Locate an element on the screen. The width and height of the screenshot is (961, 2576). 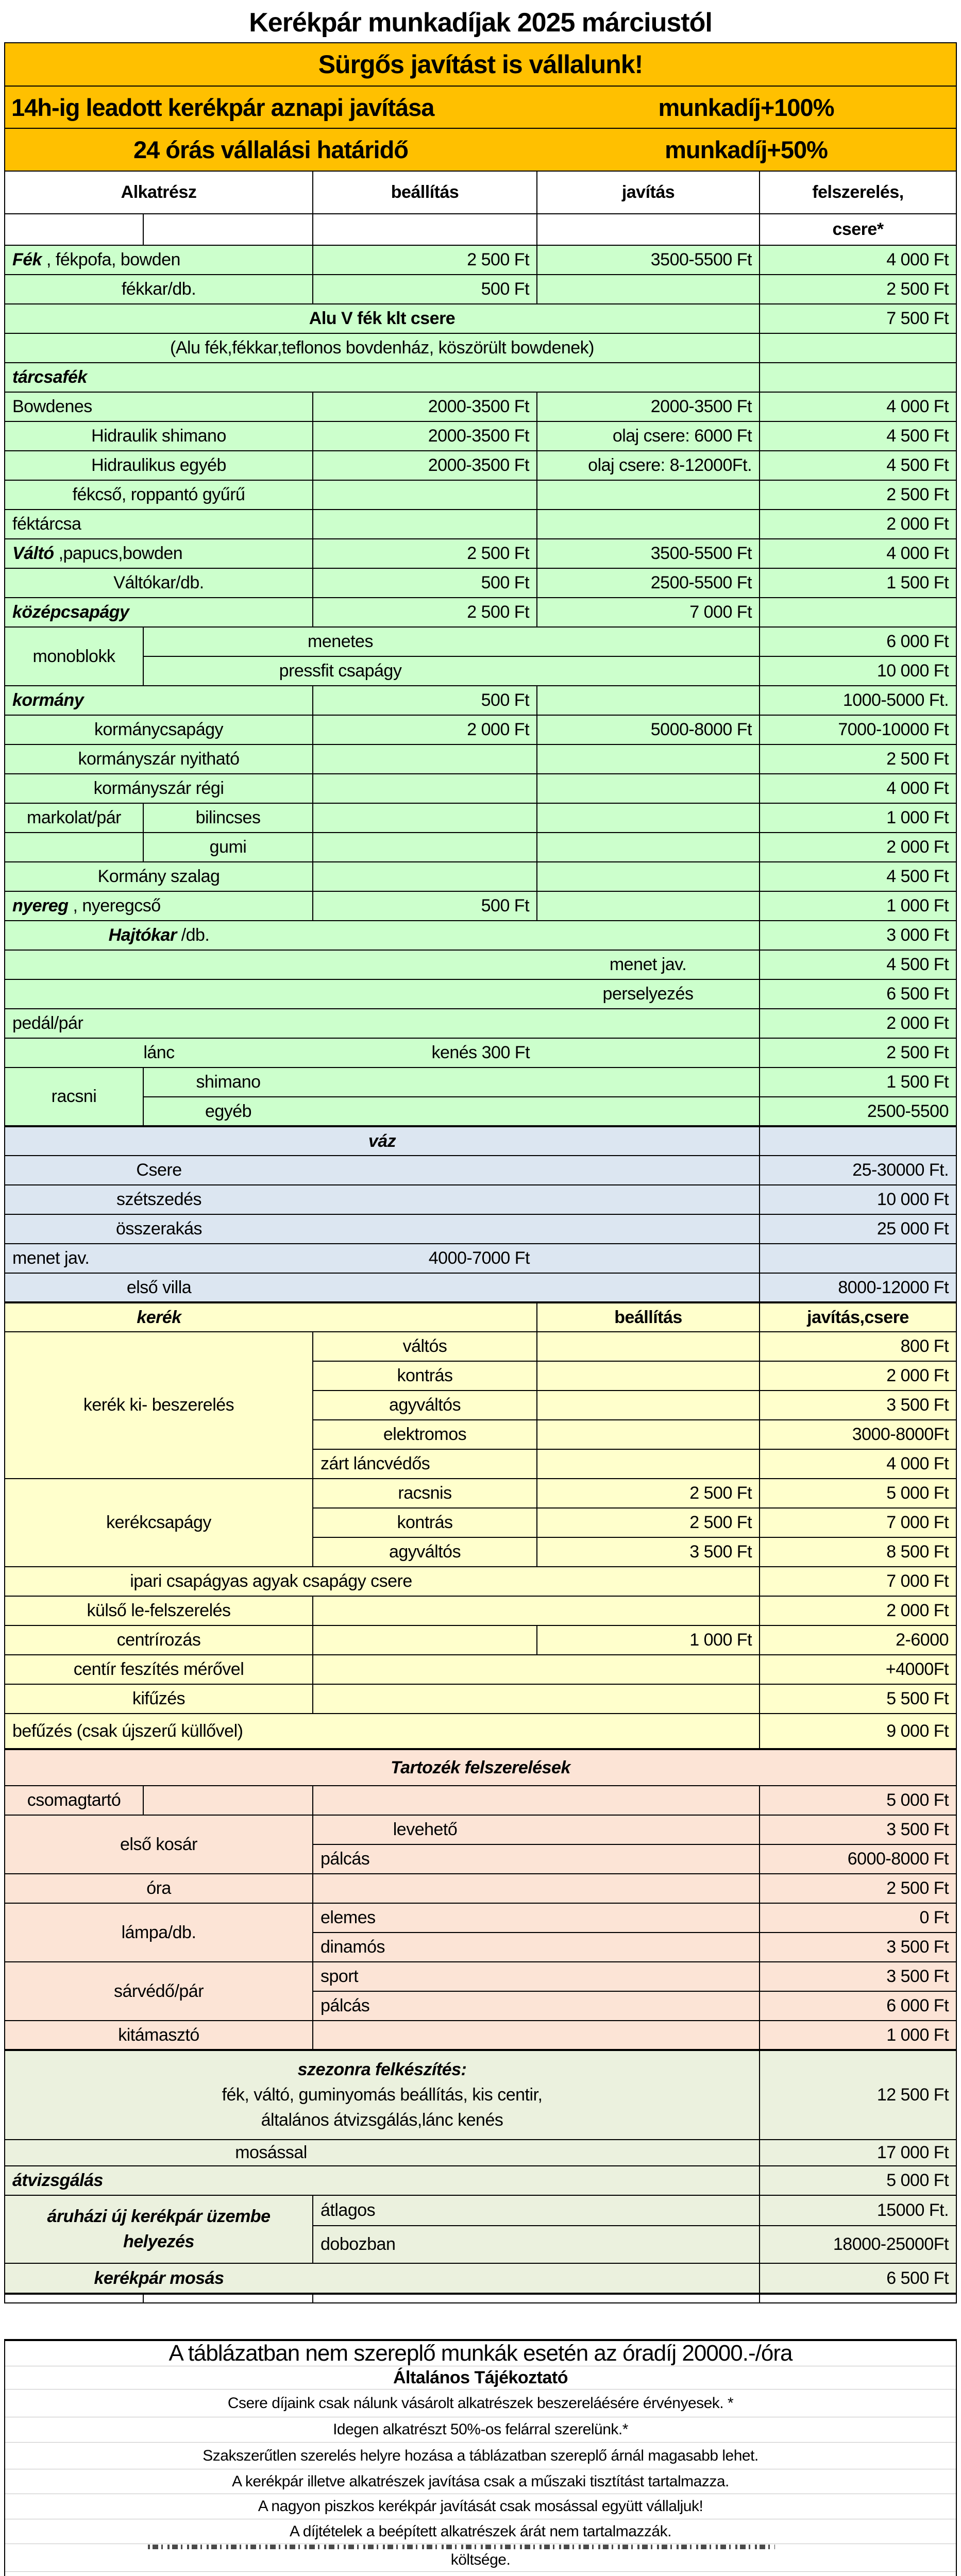
label-cell: Hidraulik shimano is located at coordinates (159, 436).